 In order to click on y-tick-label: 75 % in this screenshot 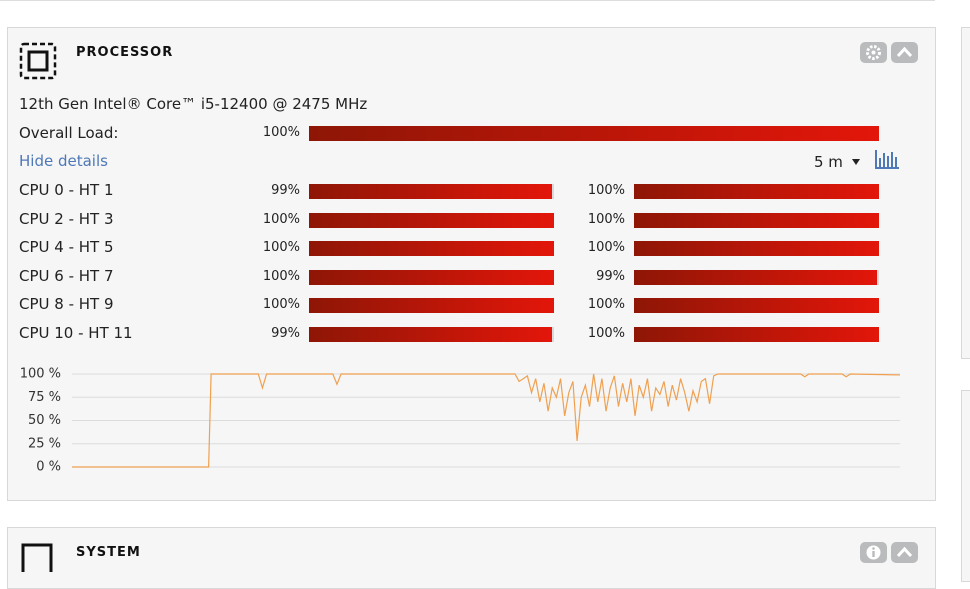, I will do `click(44, 397)`.